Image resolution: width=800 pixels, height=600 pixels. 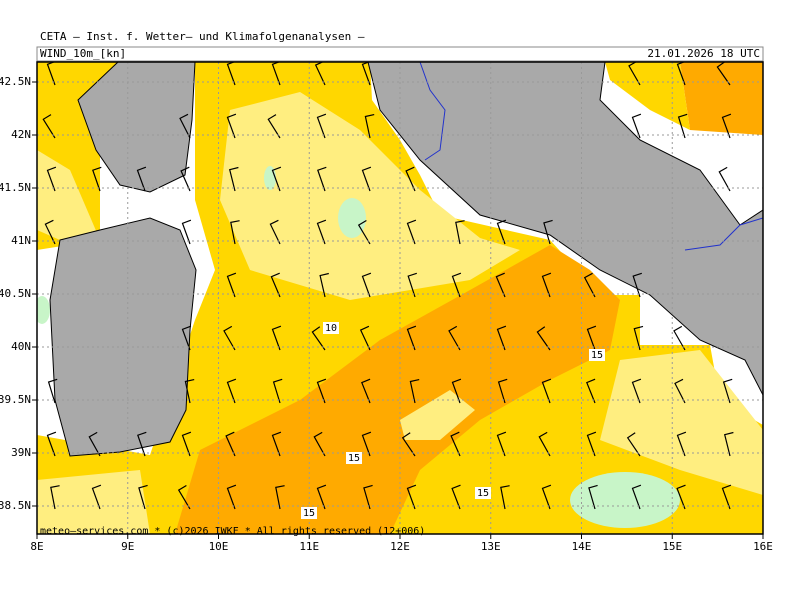 What do you see at coordinates (703, 53) in the screenshot?
I see `valid-time: 21.01.2026 18 UTC` at bounding box center [703, 53].